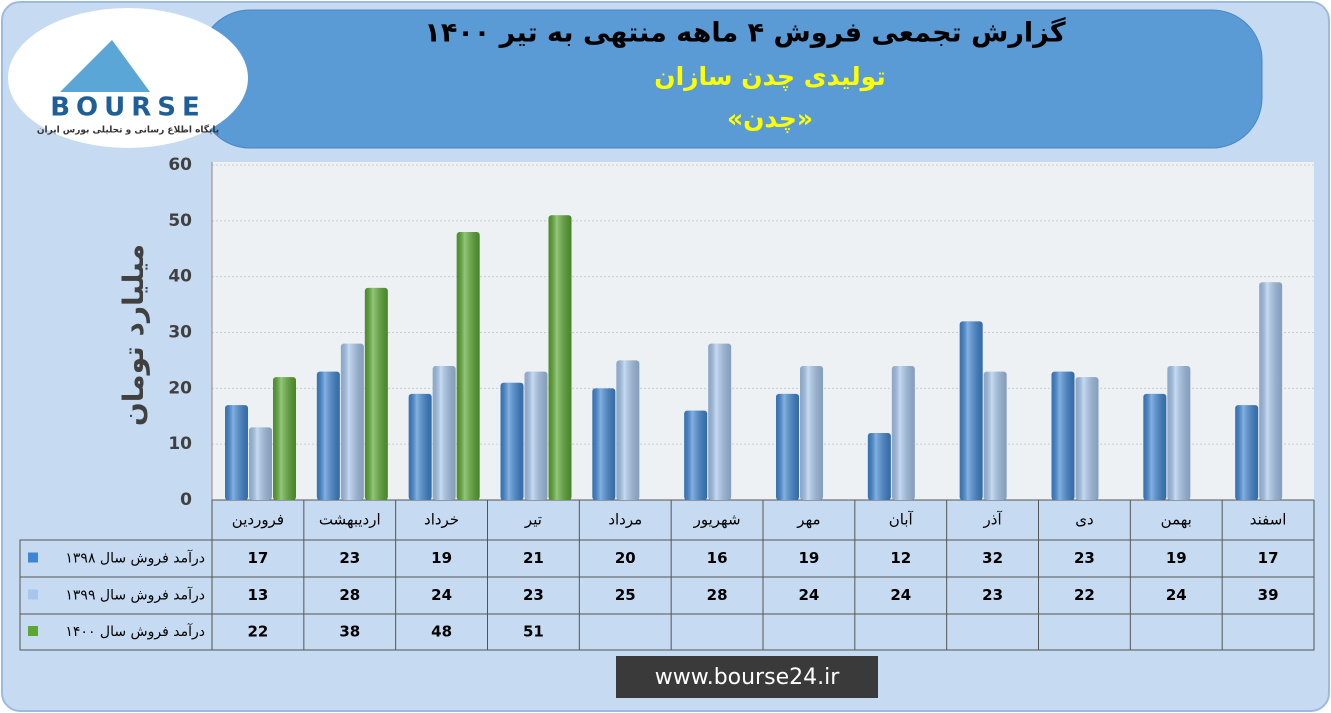  Describe the element at coordinates (717, 558) in the screenshot. I see `table-value: 16` at that location.